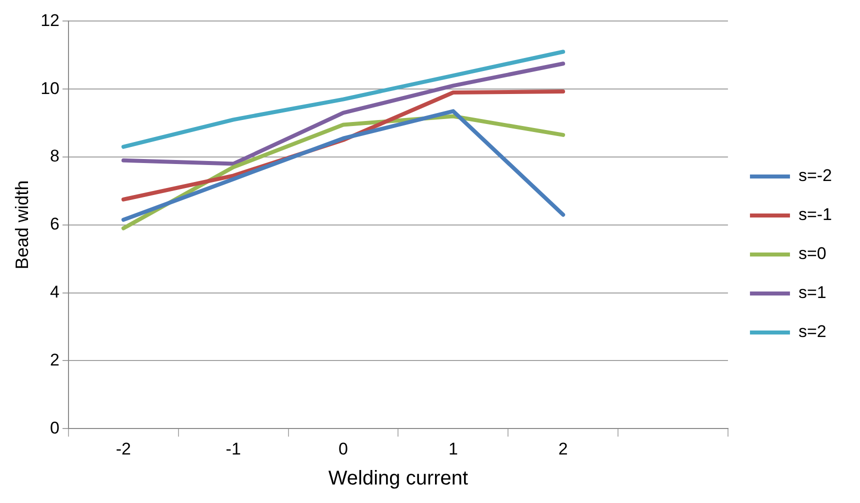 The image size is (860, 503). I want to click on y-tick-label: 10, so click(50, 88).